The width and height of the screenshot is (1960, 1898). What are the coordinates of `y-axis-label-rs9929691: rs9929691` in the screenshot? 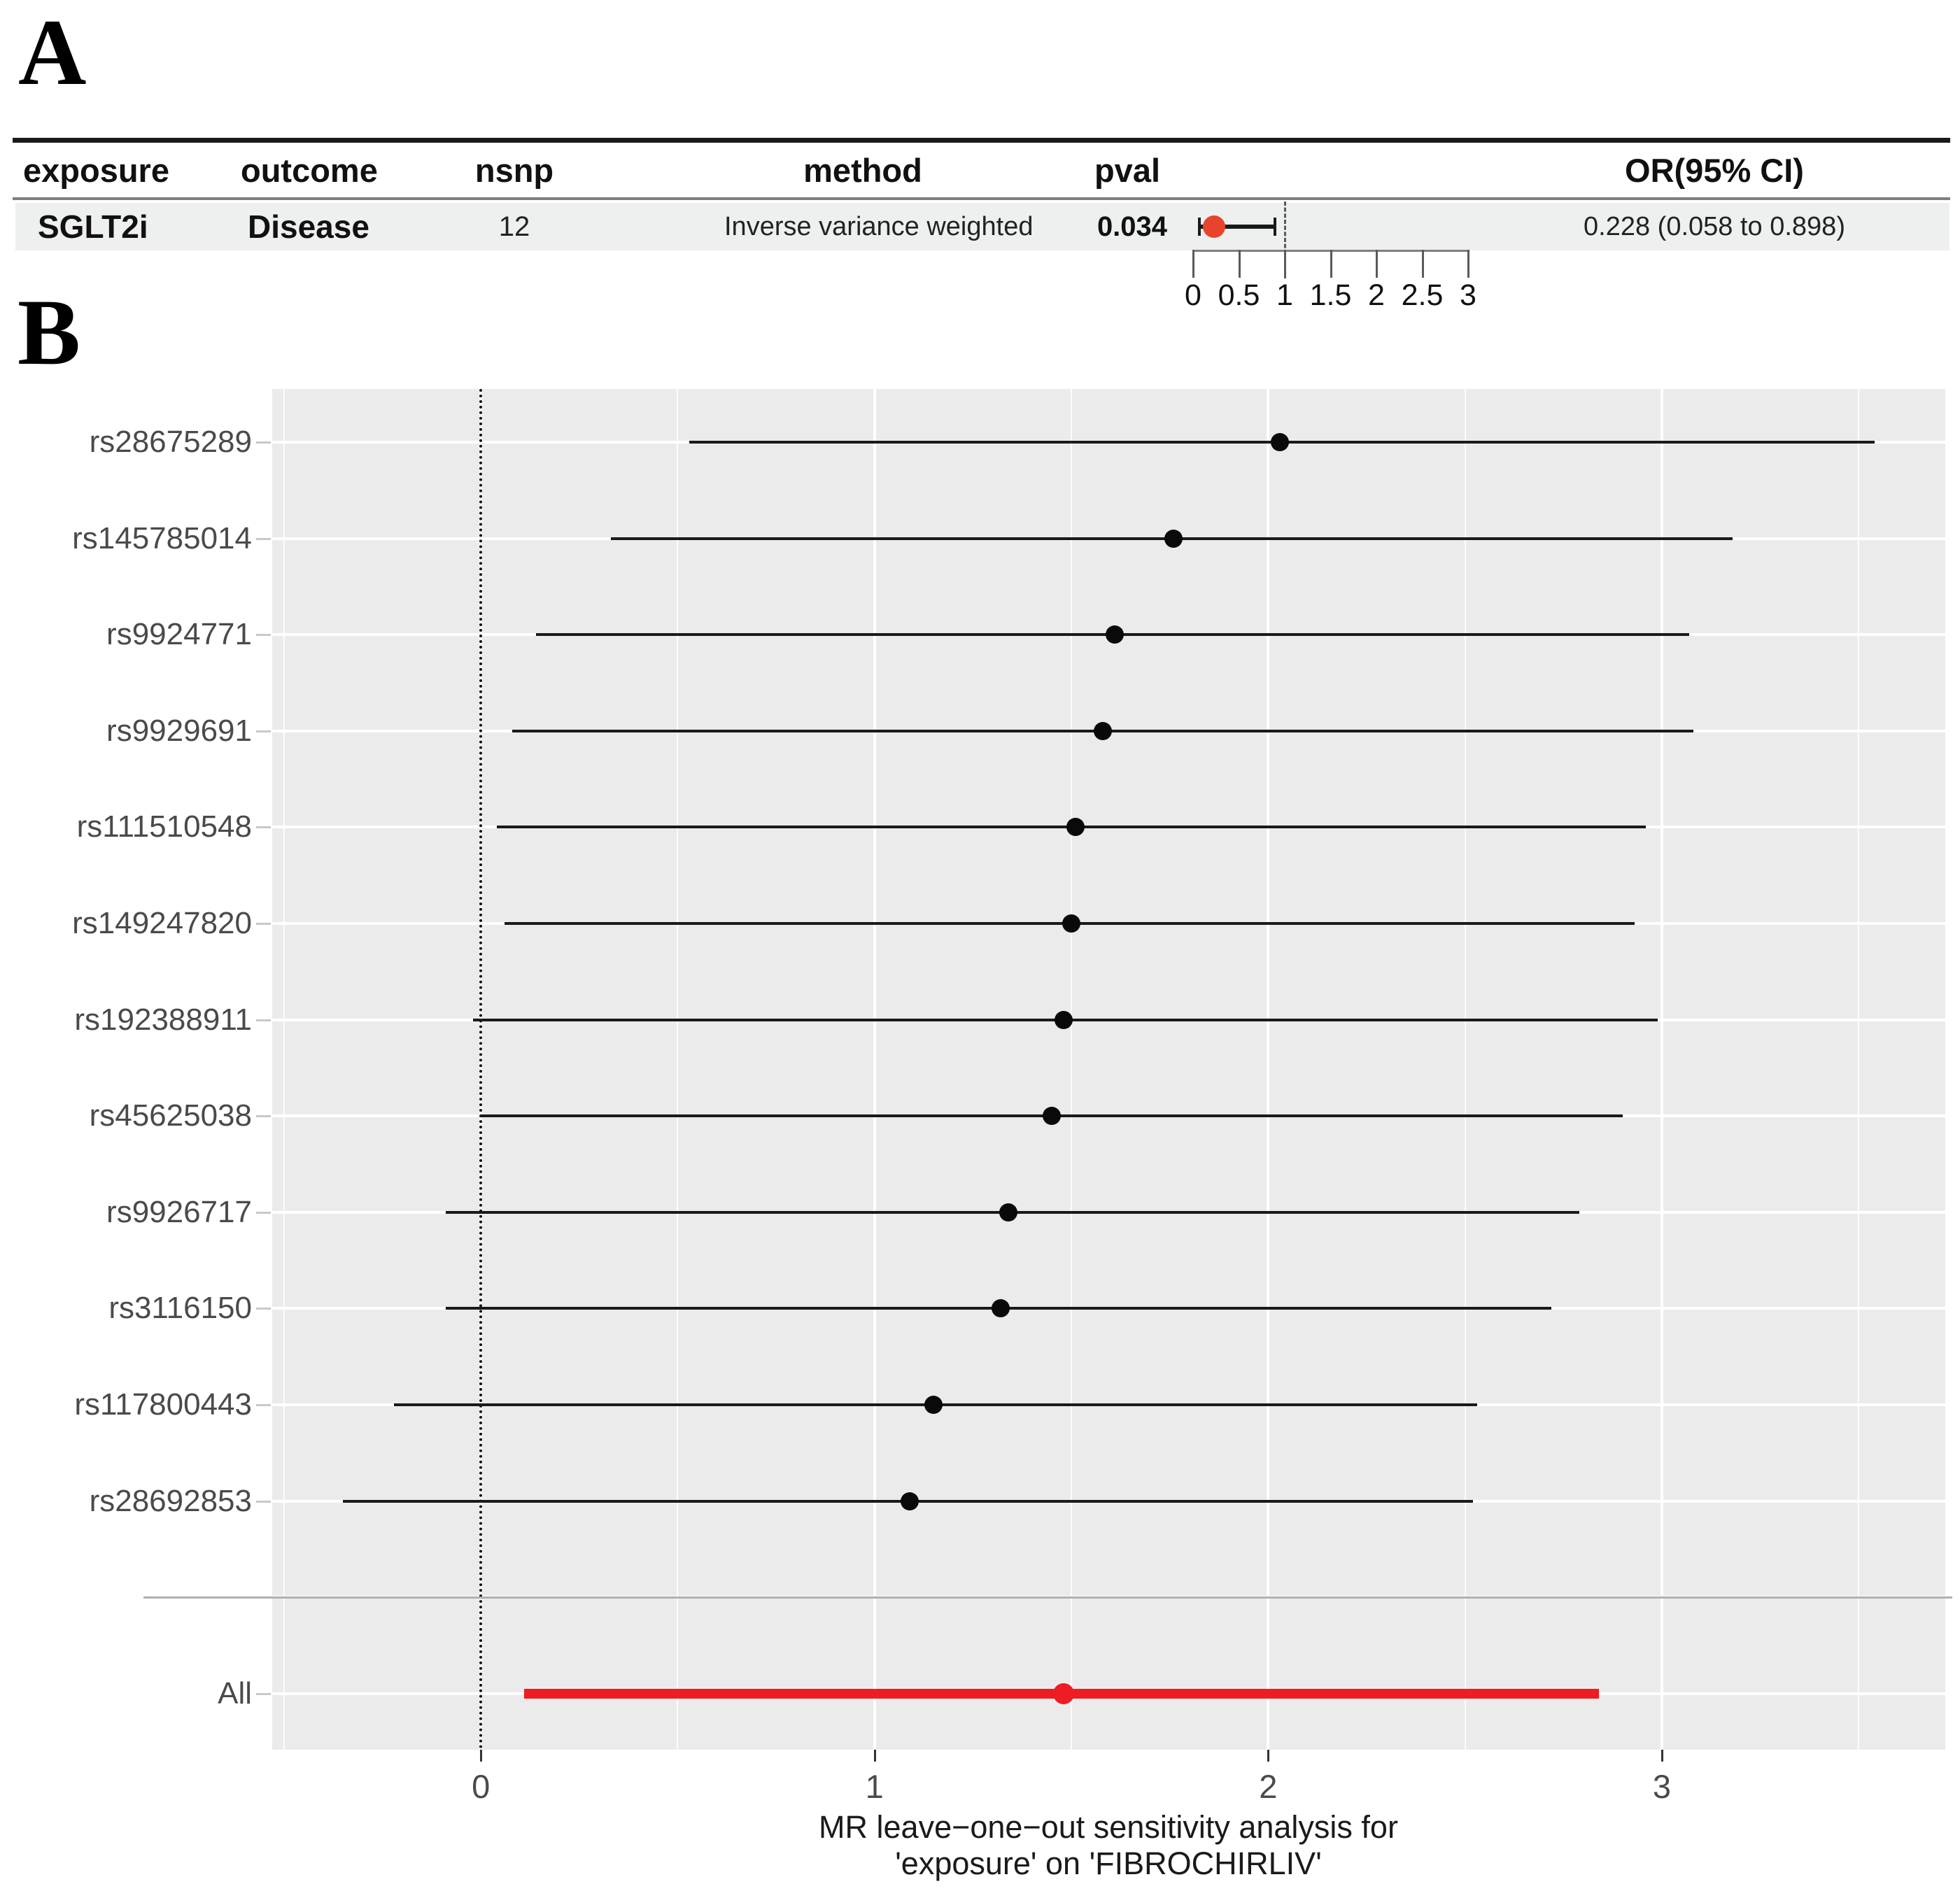 It's located at (179, 730).